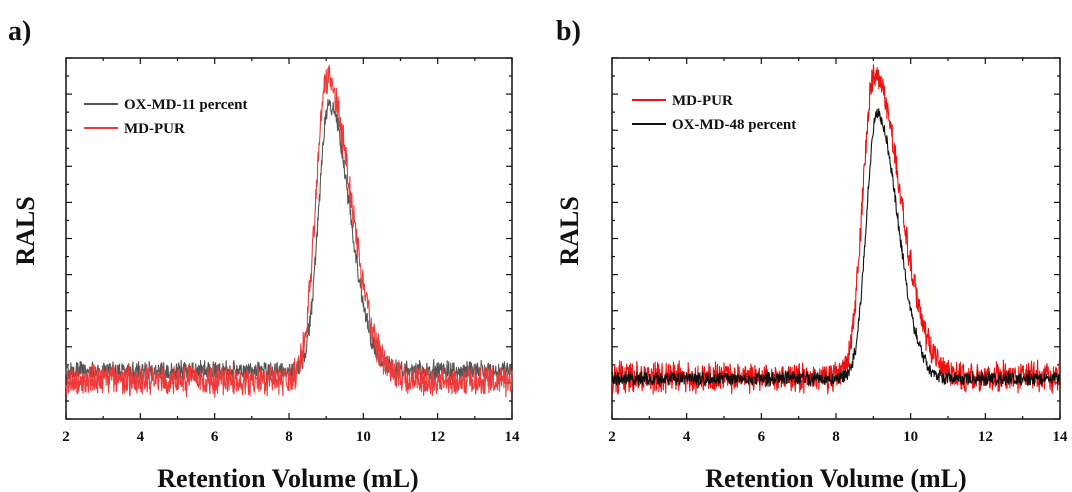  What do you see at coordinates (569, 230) in the screenshot?
I see `panel-b-y-axis-title: RALS` at bounding box center [569, 230].